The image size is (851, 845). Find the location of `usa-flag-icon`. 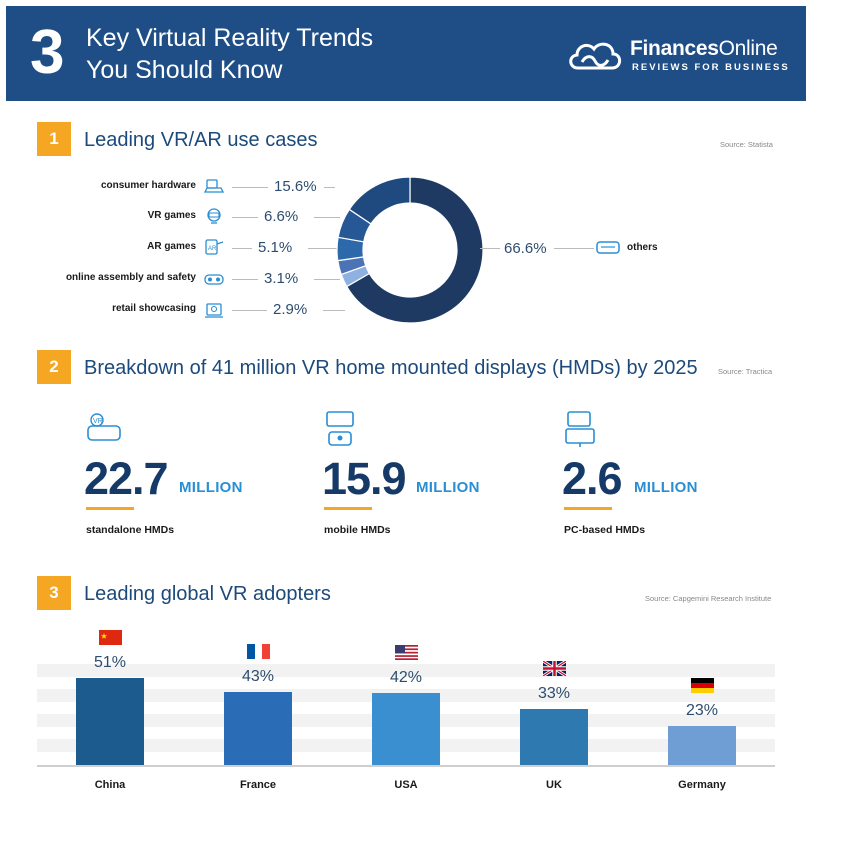

usa-flag-icon is located at coordinates (406, 653).